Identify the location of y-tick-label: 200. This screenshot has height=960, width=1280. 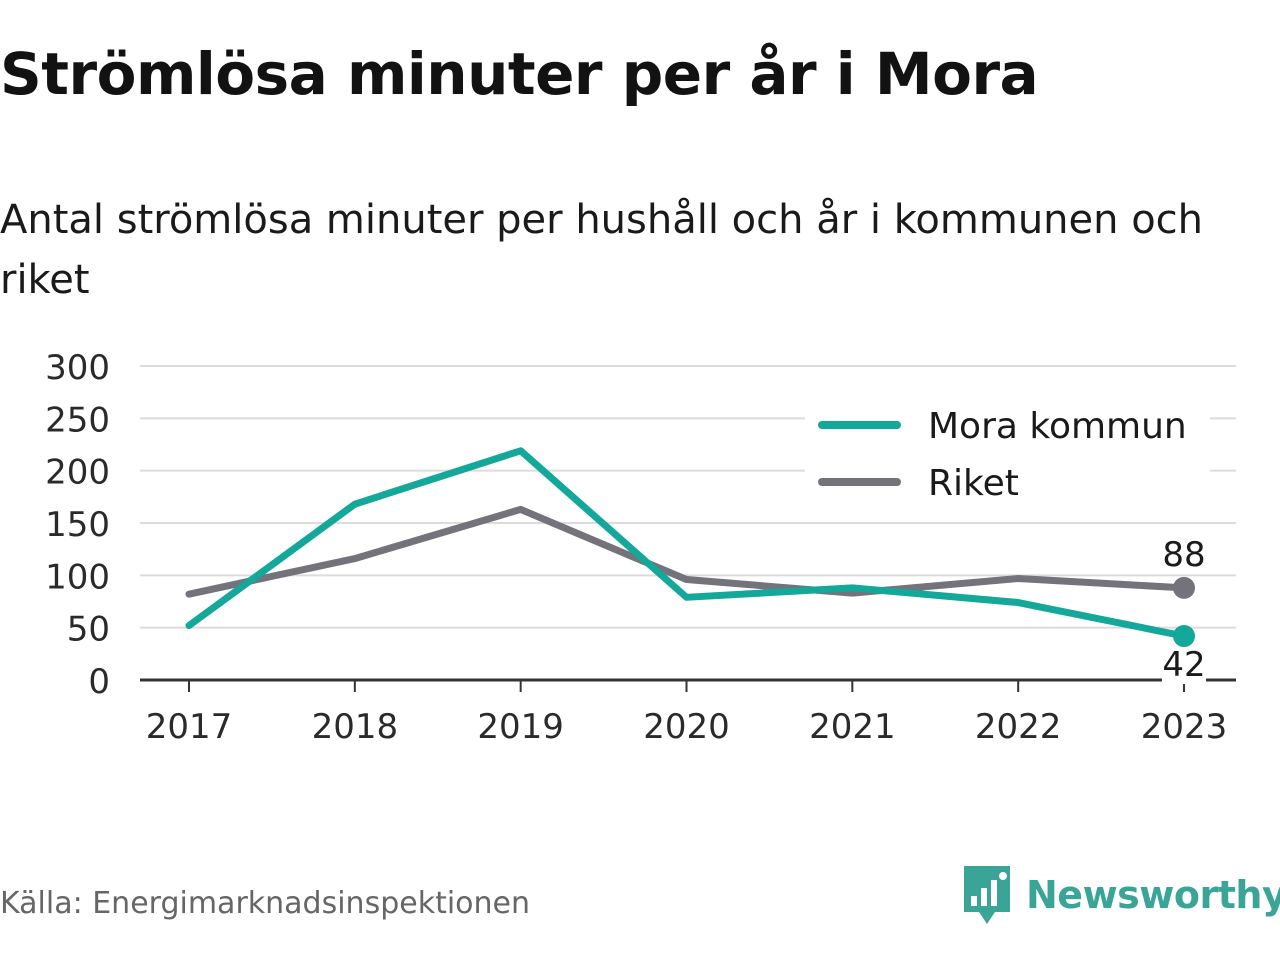
(77, 473).